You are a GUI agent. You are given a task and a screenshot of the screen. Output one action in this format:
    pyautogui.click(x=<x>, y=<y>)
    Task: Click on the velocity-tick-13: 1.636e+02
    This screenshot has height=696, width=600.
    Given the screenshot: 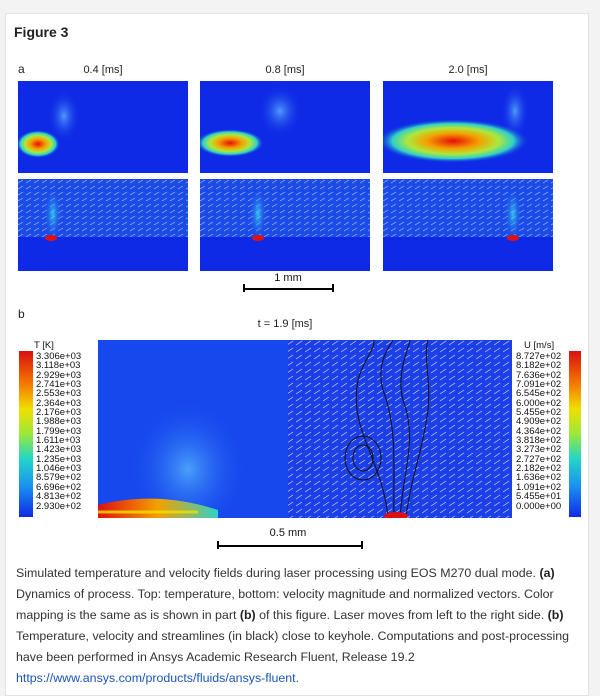 What is the action you would take?
    pyautogui.click(x=539, y=478)
    